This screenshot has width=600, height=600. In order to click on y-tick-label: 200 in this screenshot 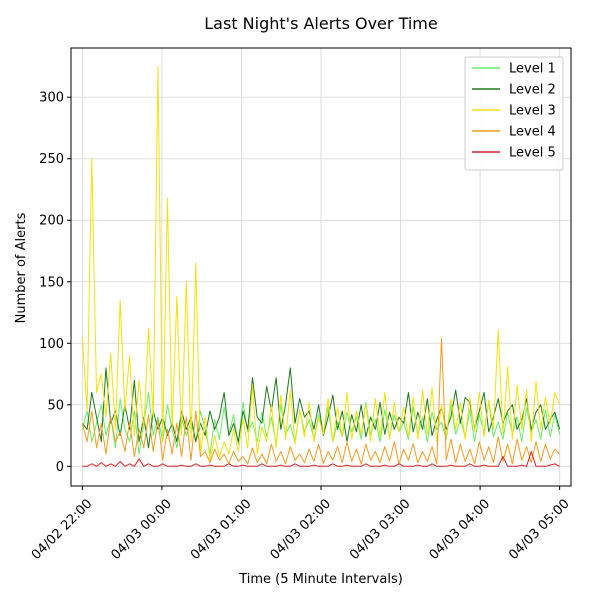, I will do `click(51, 221)`.